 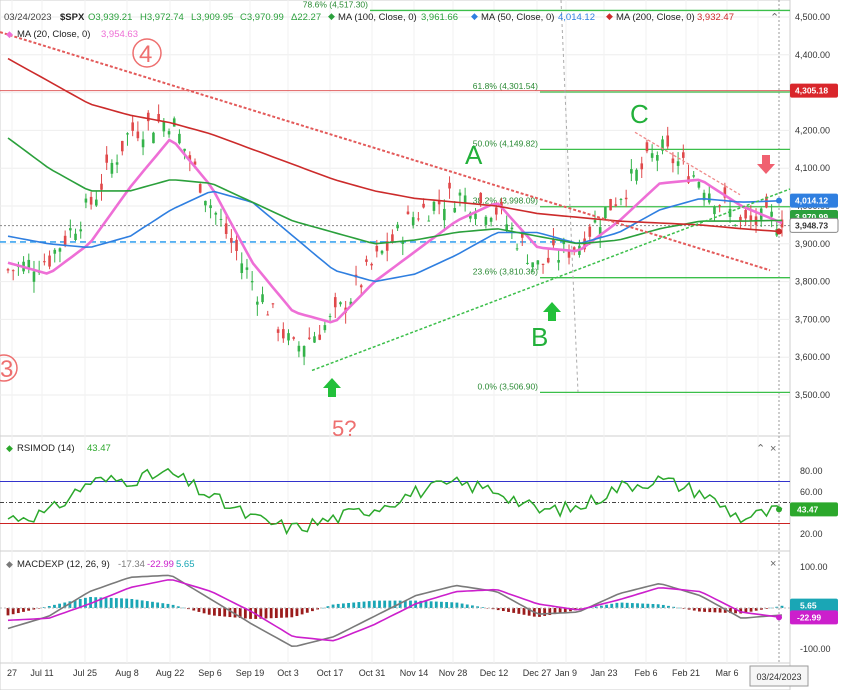 I want to click on price-y-tick: 3,600.00, so click(x=812, y=357).